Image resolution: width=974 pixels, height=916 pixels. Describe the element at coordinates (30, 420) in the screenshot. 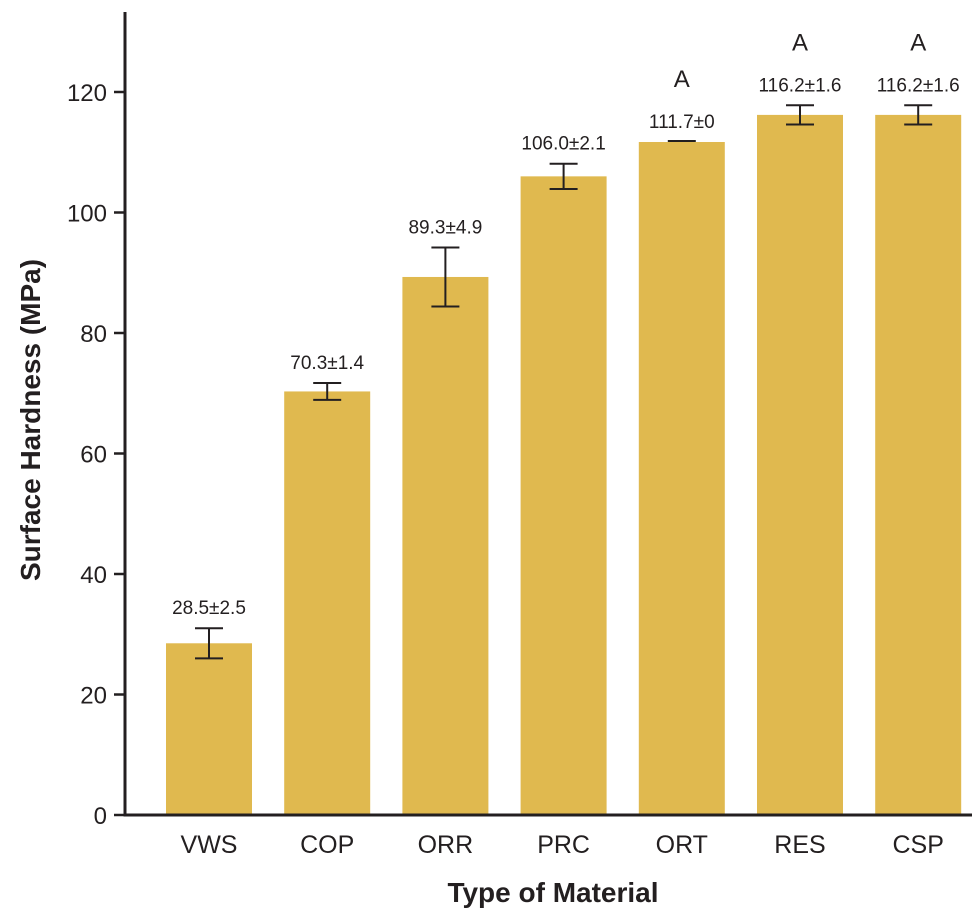

I see `y-axis-title: Surface Hardness (MPa)` at that location.